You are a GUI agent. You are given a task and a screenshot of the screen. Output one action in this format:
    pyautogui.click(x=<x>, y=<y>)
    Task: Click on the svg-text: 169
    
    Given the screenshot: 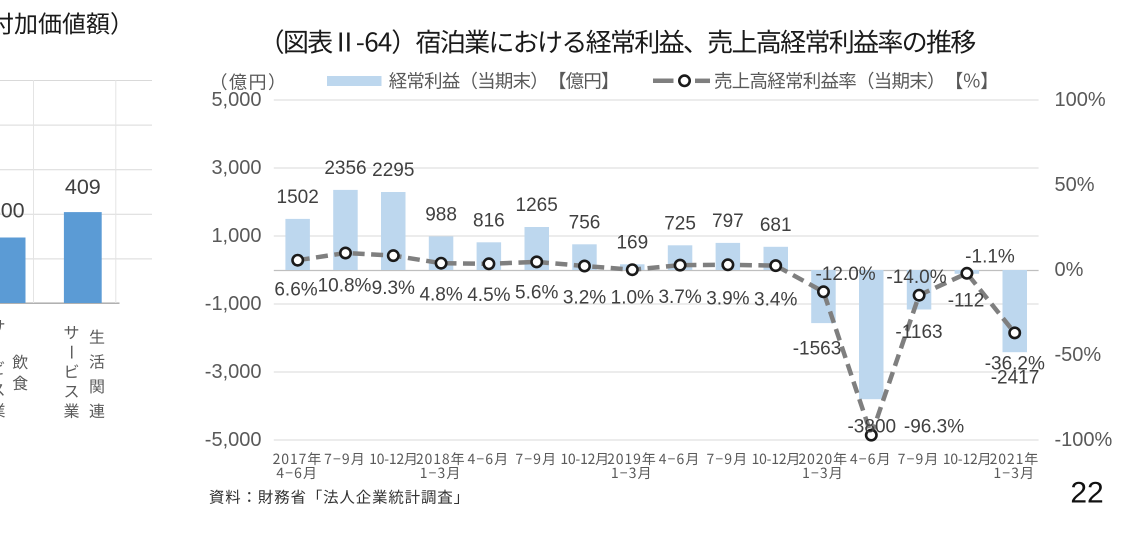 What is the action you would take?
    pyautogui.click(x=632, y=242)
    